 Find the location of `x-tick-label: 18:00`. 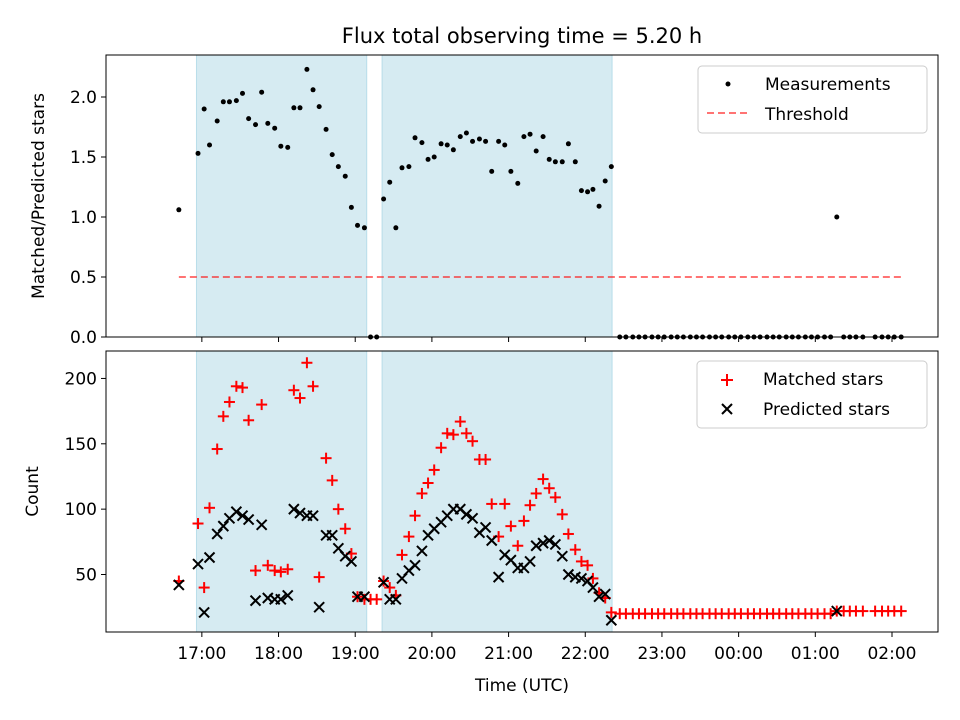

x-tick-label: 18:00 is located at coordinates (278, 654).